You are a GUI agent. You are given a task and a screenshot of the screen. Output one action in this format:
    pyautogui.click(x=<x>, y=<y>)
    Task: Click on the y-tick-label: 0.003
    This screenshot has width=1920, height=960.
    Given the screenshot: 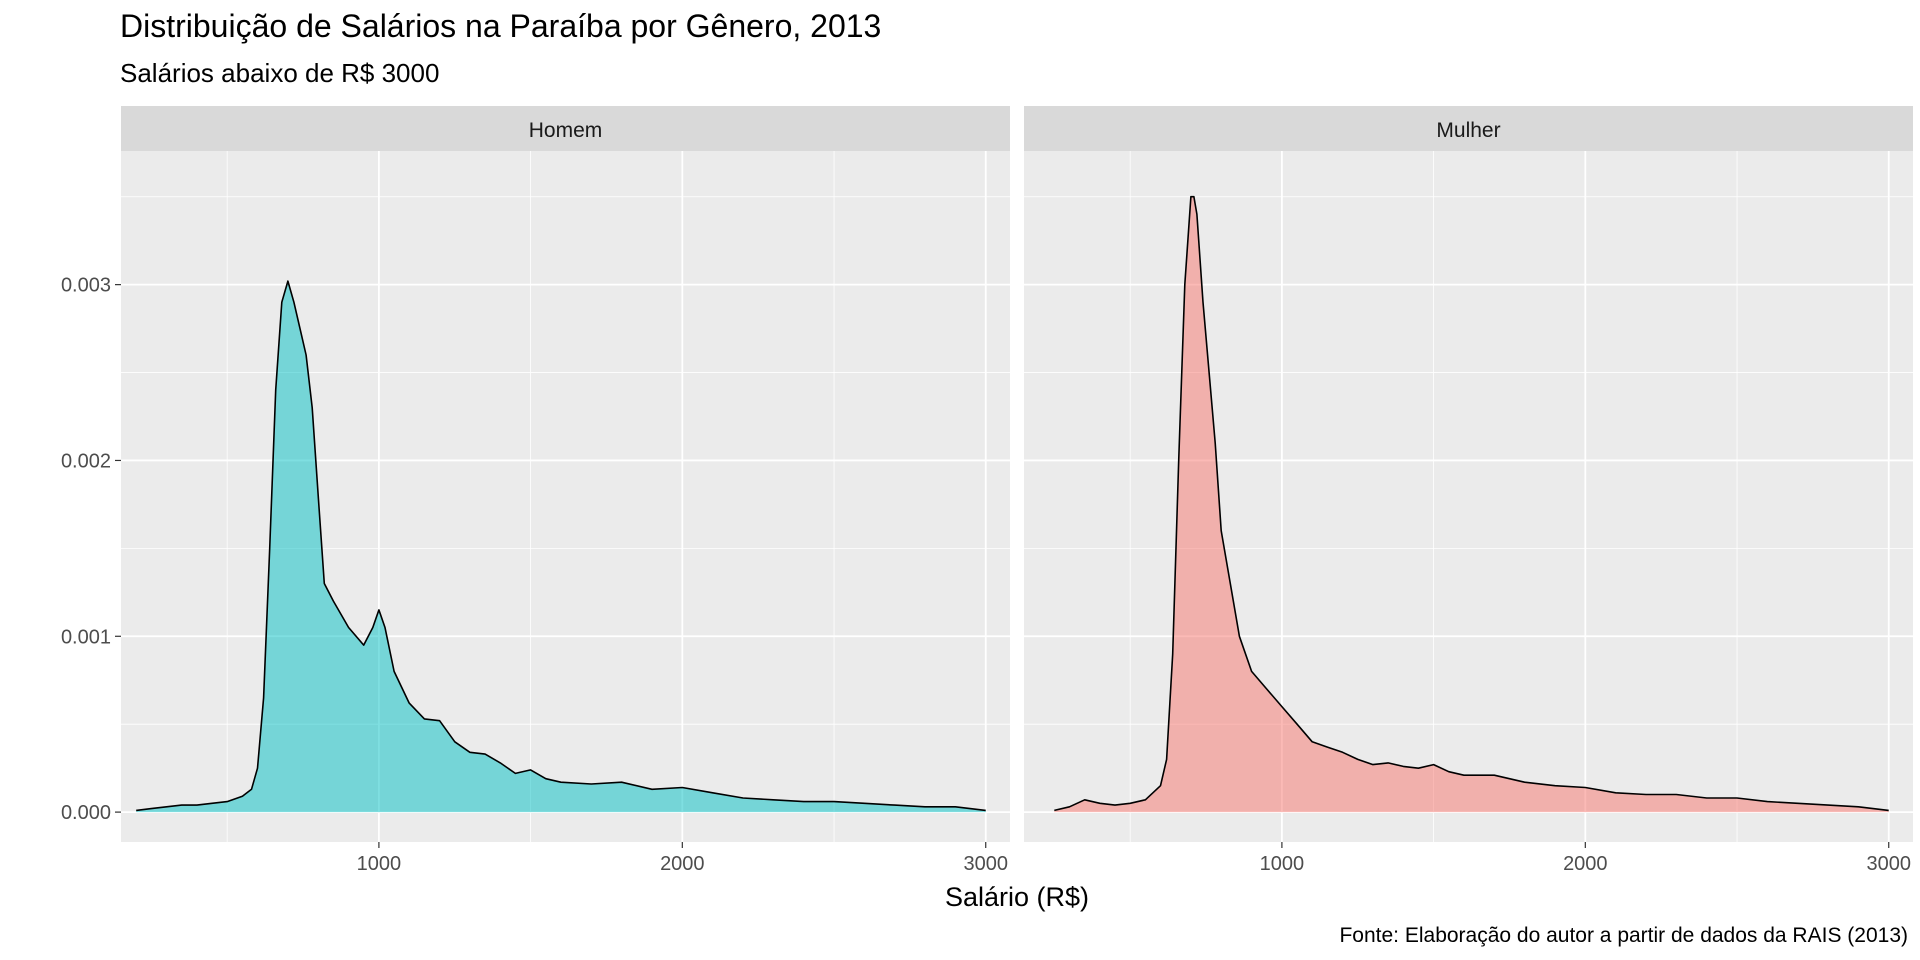 What is the action you would take?
    pyautogui.click(x=86, y=286)
    